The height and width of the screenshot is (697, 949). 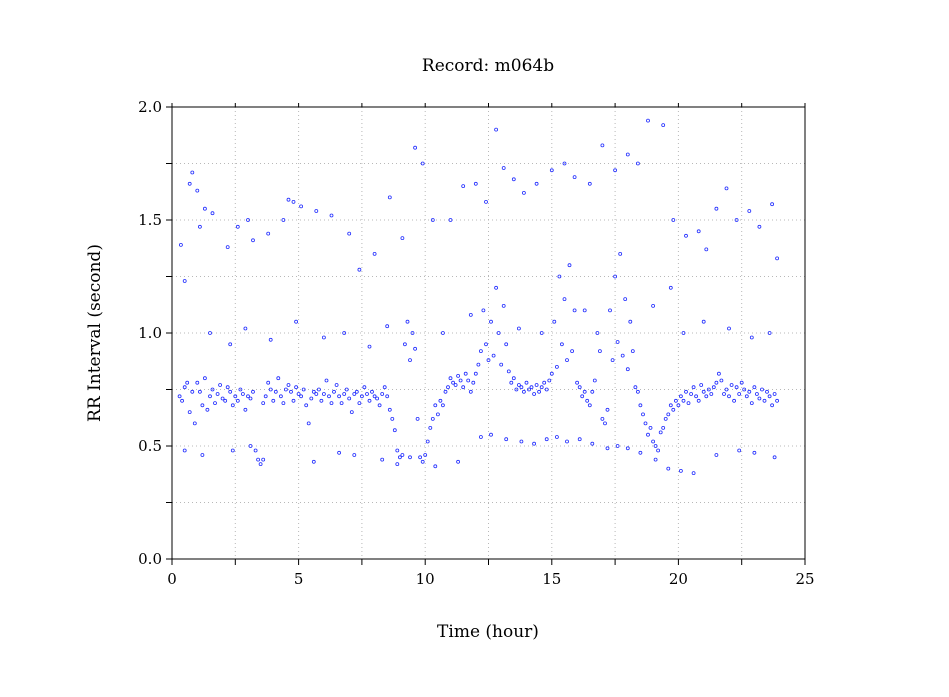 I want to click on x-tick-label: 15, so click(x=551, y=579).